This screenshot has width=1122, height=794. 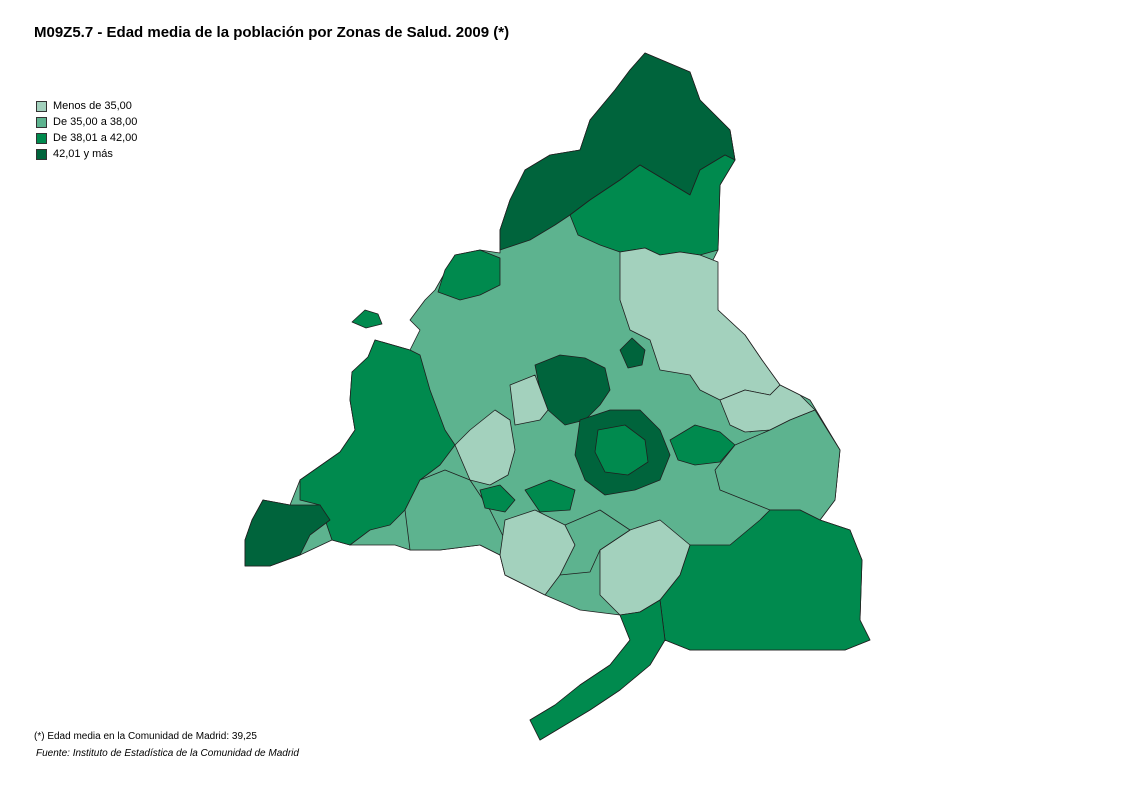 What do you see at coordinates (497, 498) in the screenshot?
I see `zone-southwest-small` at bounding box center [497, 498].